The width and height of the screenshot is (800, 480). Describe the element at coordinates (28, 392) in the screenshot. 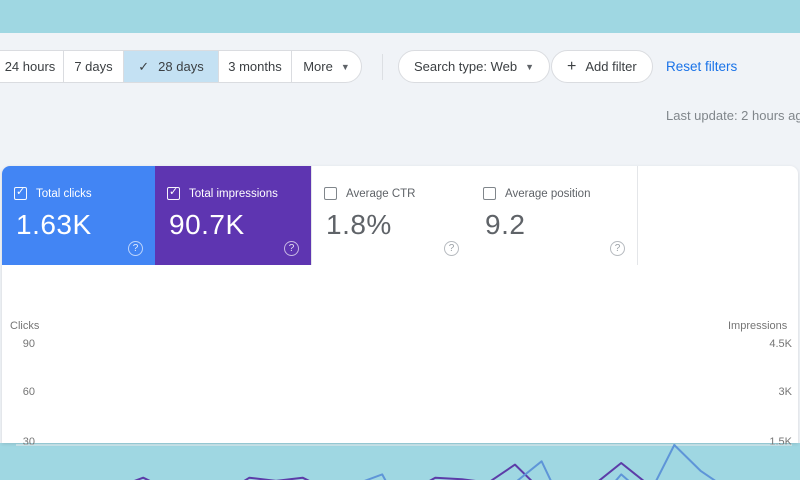

I see `left-axis-tick: 60` at that location.